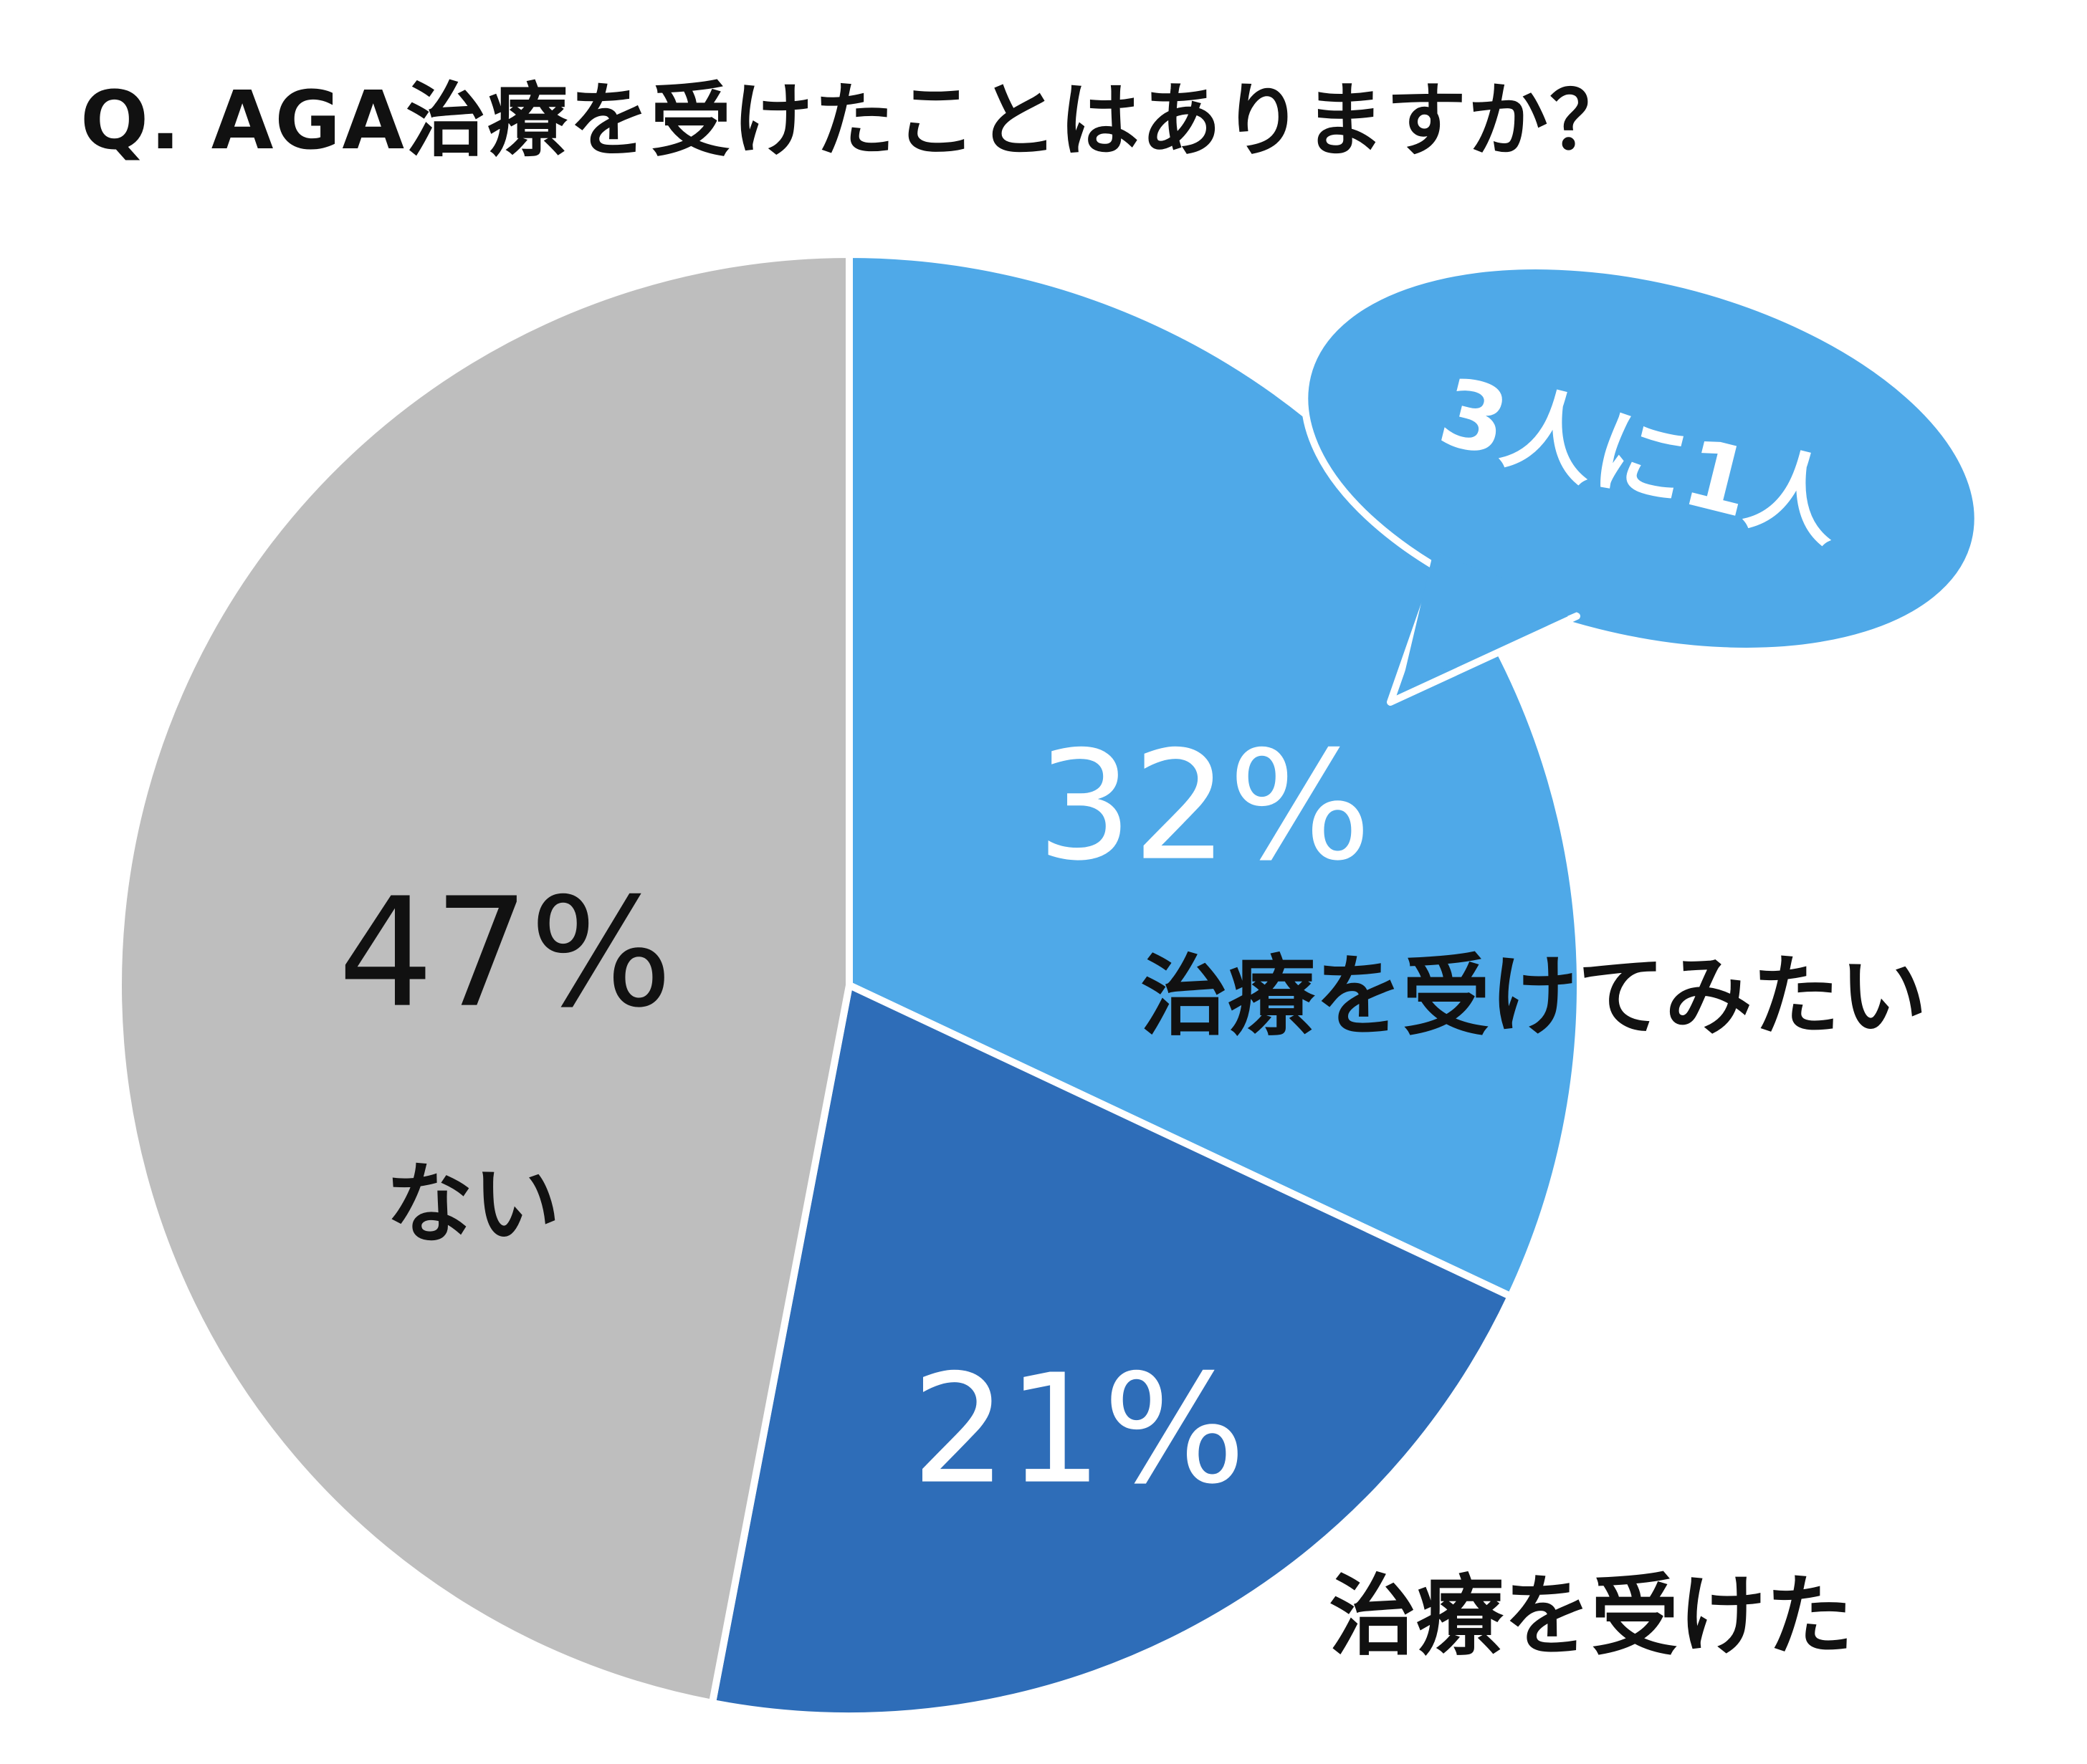  I want to click on value-label-1: 32%, so click(1204, 806).